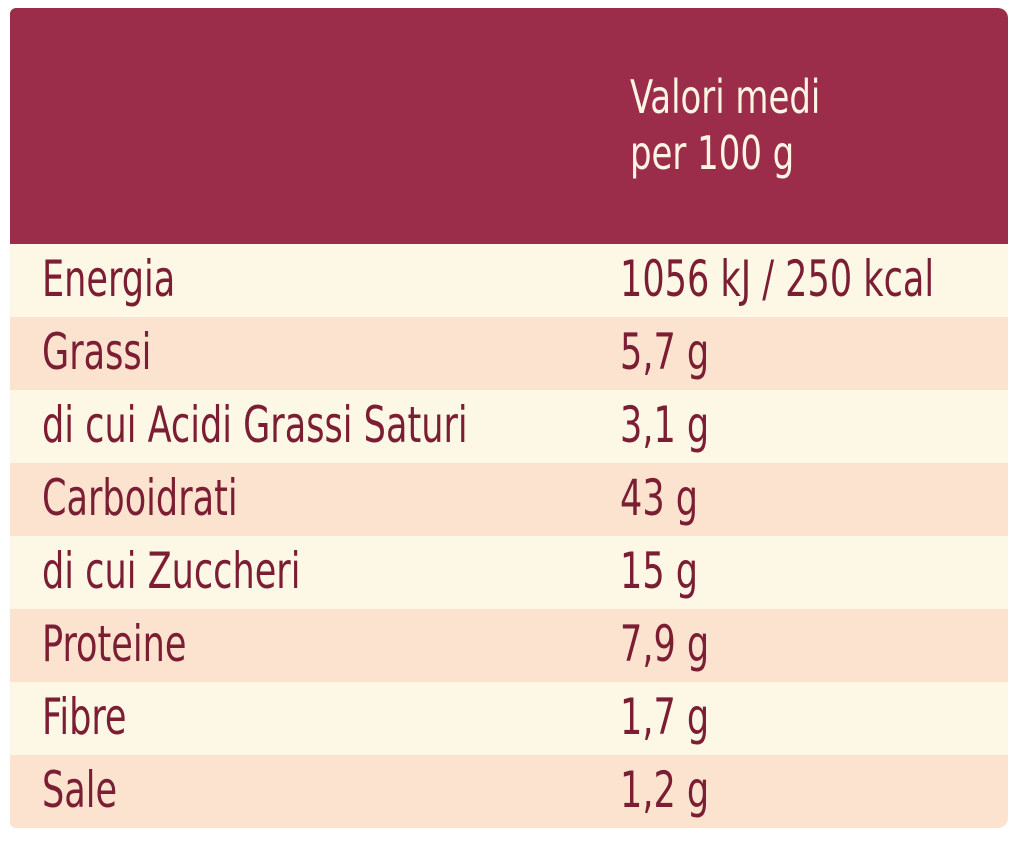  I want to click on nutrient-name: Fibre, so click(84, 717).